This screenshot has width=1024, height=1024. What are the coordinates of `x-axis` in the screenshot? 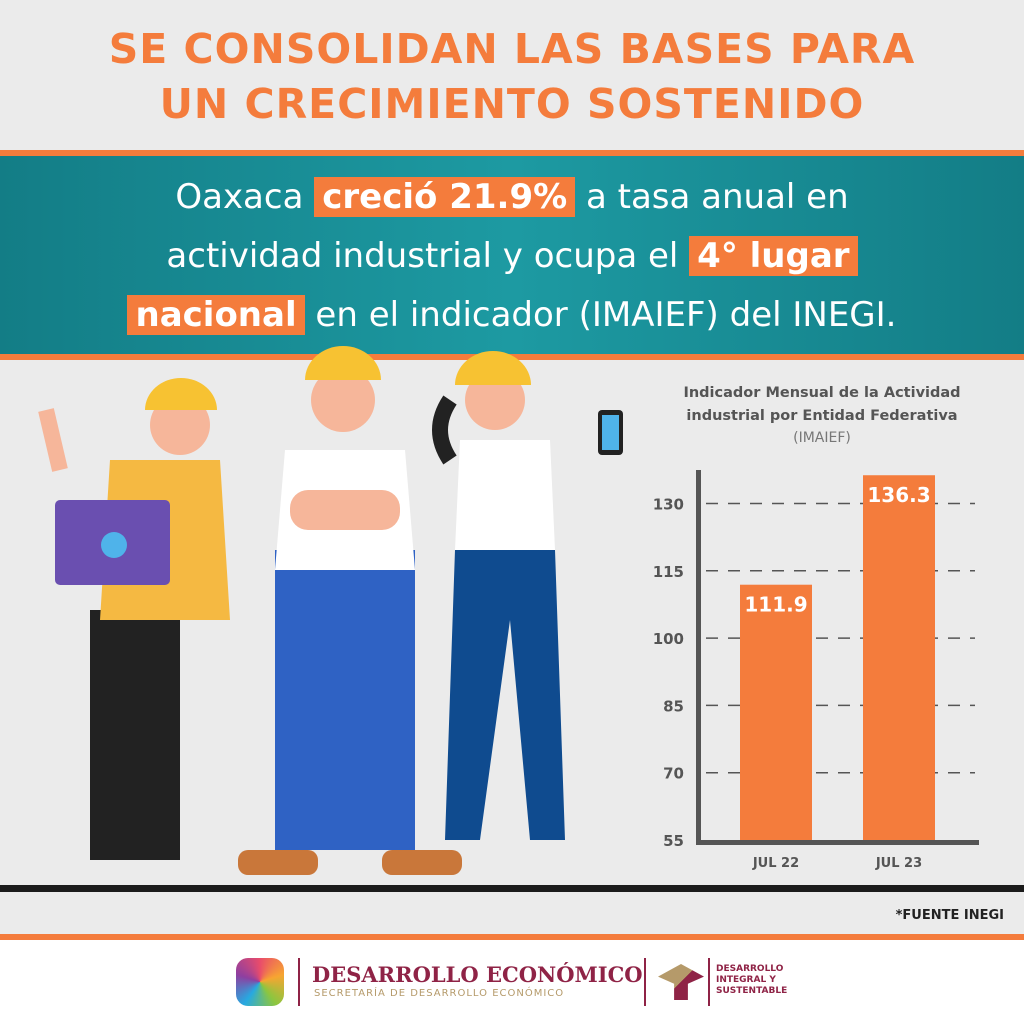 It's located at (837, 842).